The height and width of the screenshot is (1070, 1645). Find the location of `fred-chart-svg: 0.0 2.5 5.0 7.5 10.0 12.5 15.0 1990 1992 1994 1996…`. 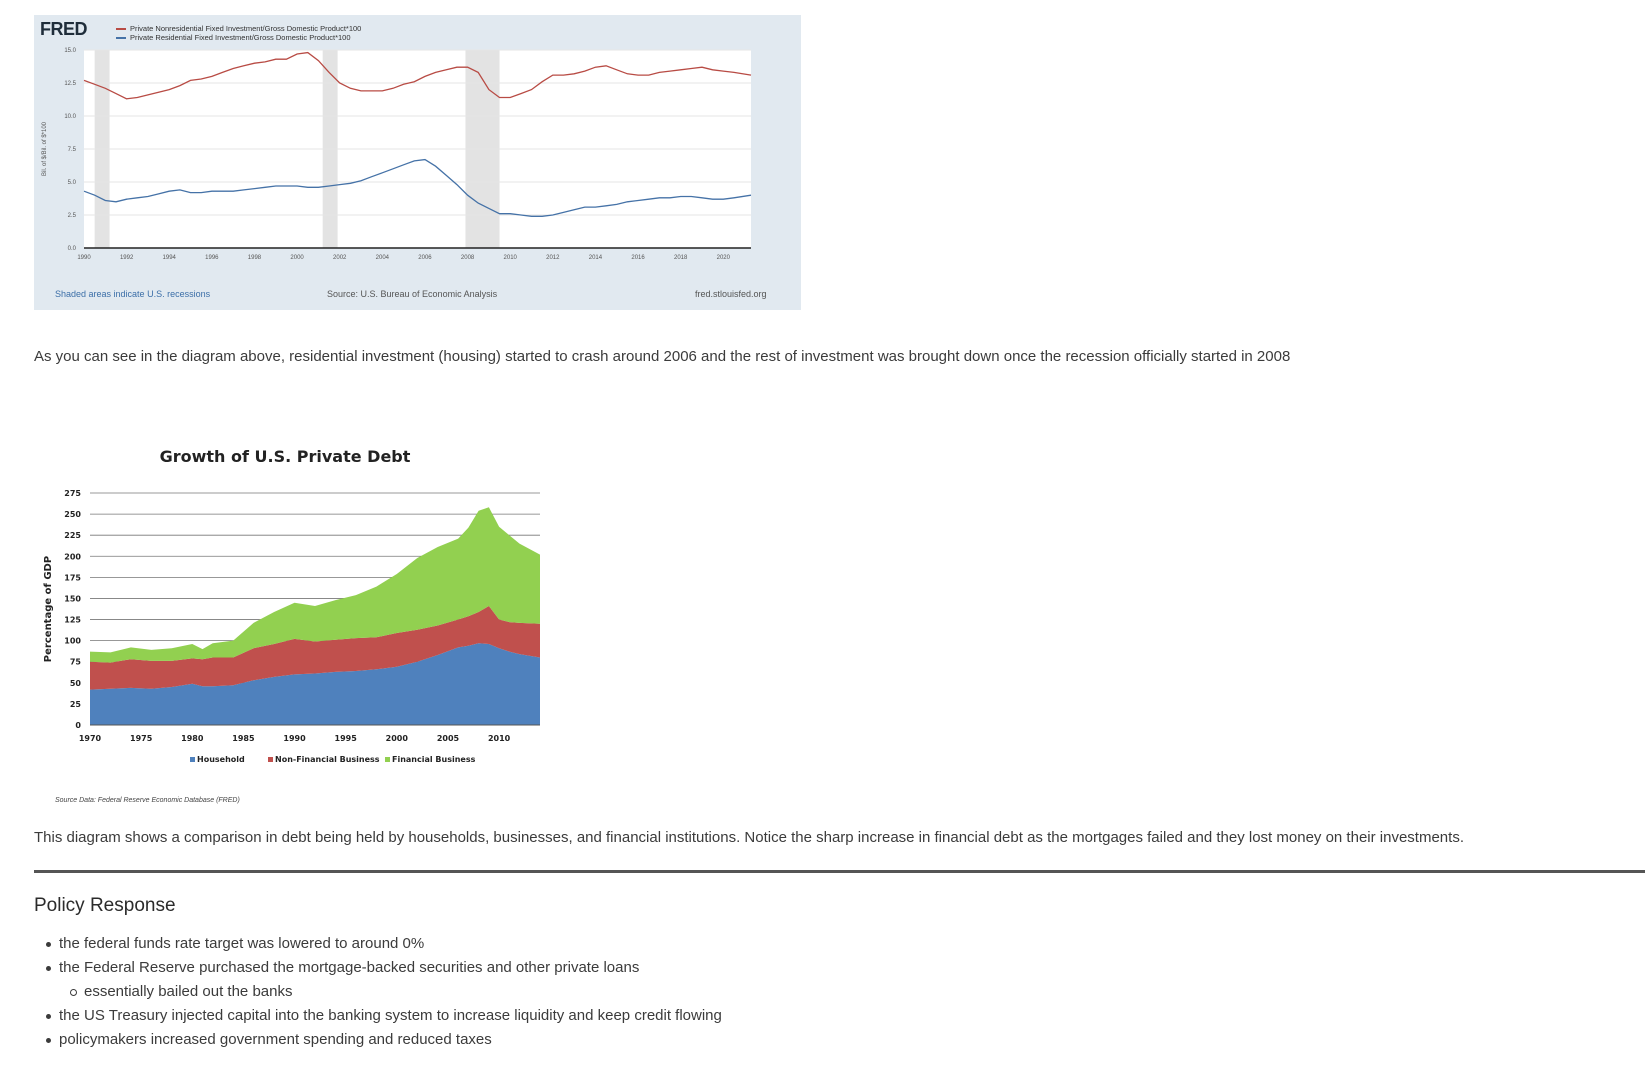

fred-chart-svg: 0.0 2.5 5.0 7.5 10.0 12.5 15.0 1990 1992 1994 1996… is located at coordinates (397, 154).